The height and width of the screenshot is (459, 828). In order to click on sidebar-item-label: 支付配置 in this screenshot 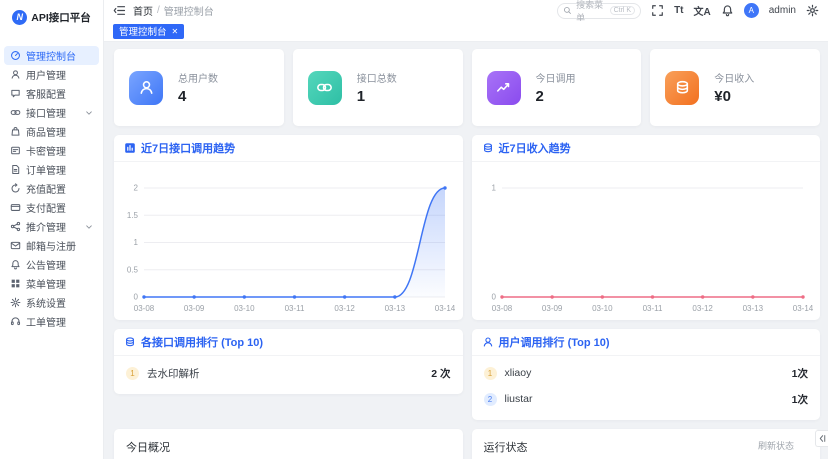, I will do `click(46, 209)`.